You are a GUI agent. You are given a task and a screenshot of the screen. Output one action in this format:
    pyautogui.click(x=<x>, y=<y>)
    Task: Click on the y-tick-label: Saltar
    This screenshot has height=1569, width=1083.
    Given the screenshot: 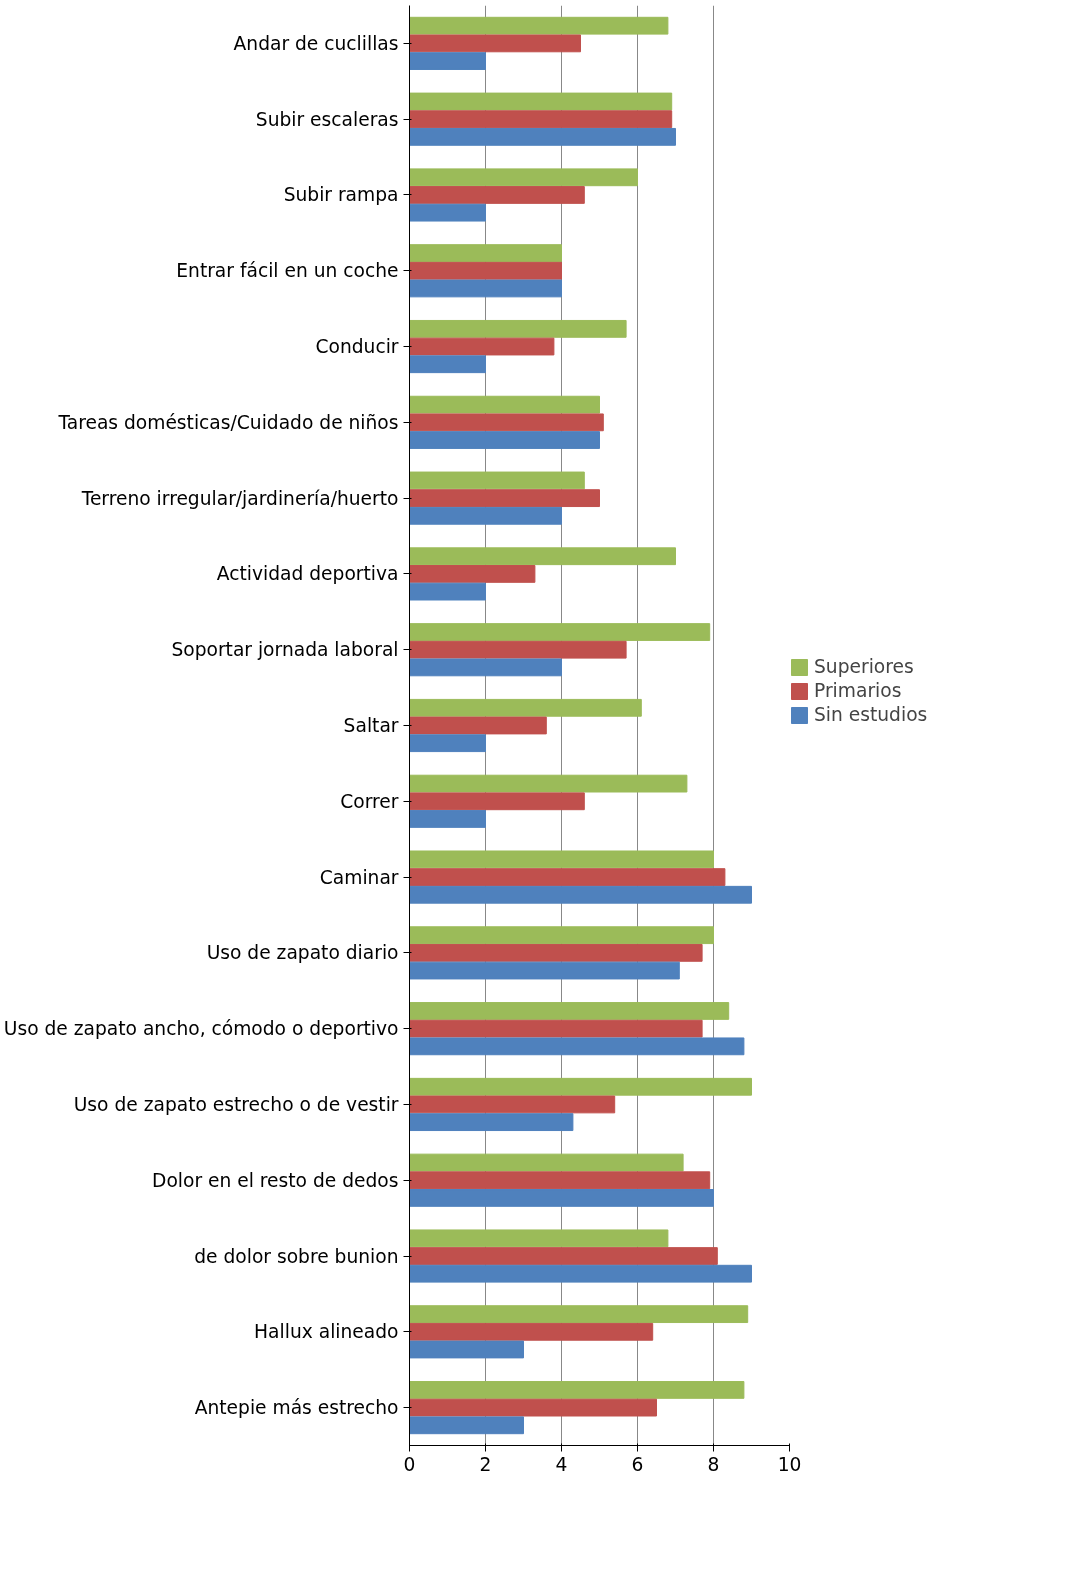 What is the action you would take?
    pyautogui.click(x=371, y=725)
    